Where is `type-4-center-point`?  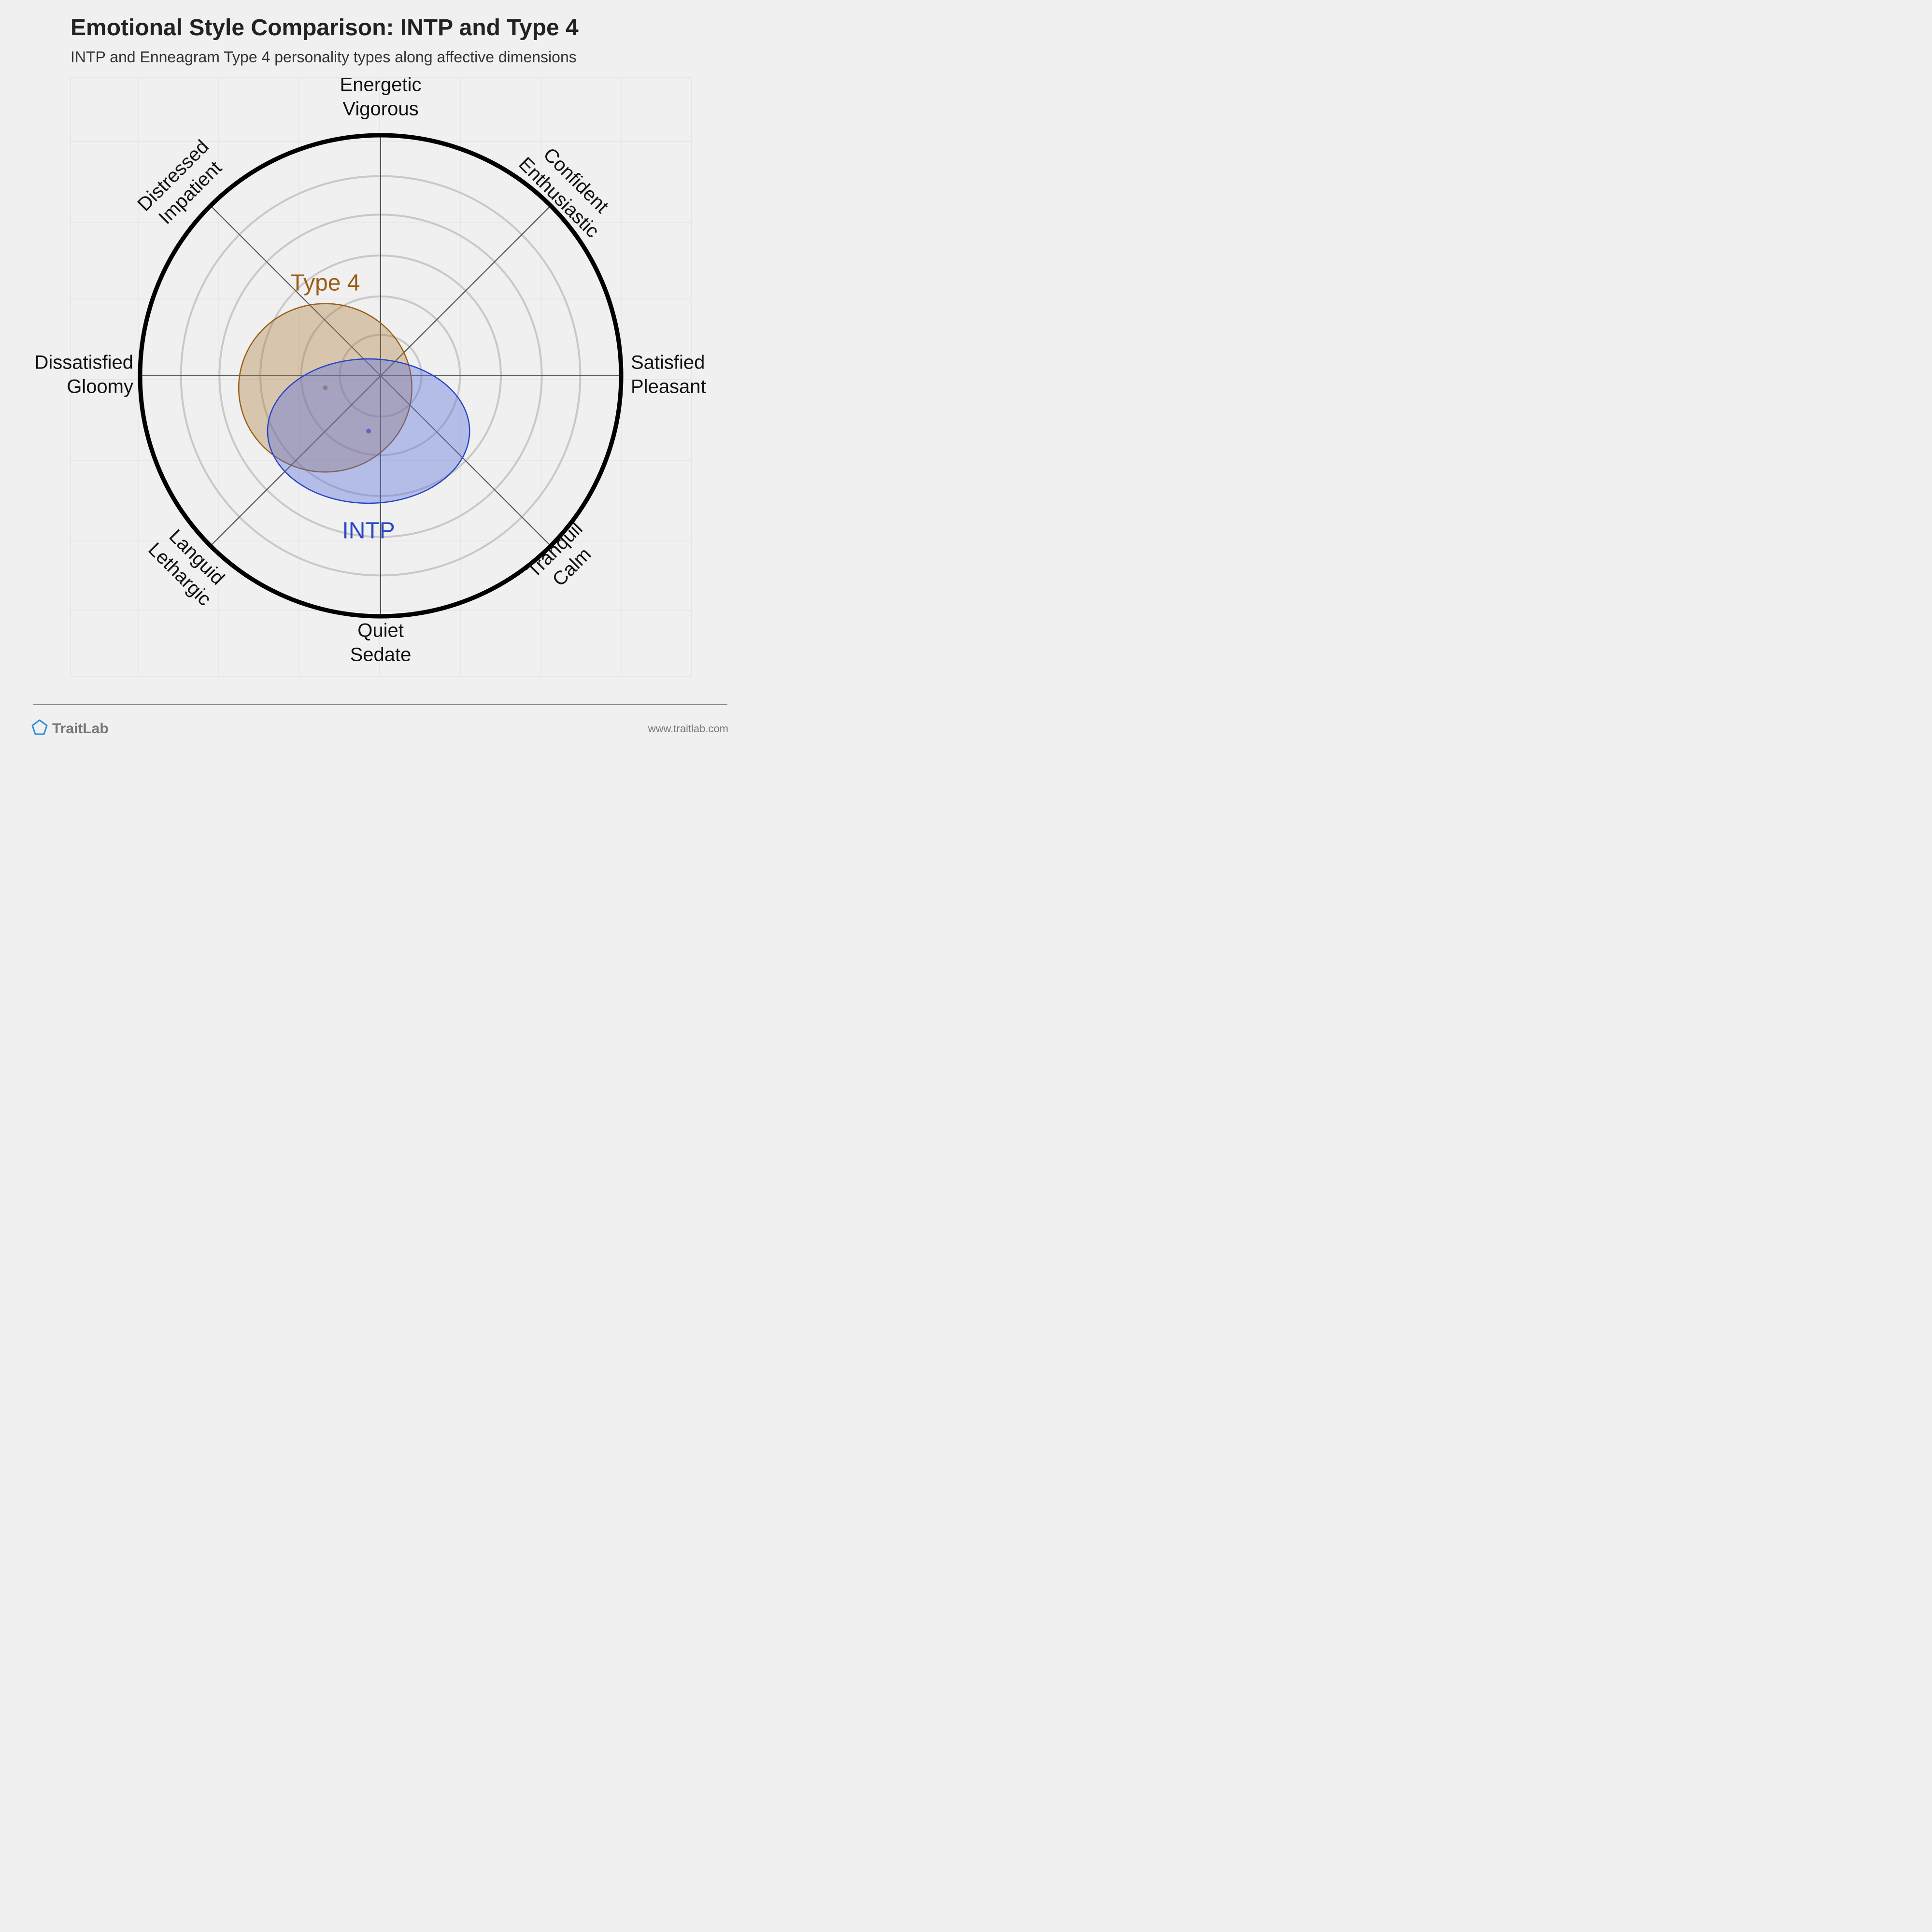
type-4-center-point is located at coordinates (325, 387).